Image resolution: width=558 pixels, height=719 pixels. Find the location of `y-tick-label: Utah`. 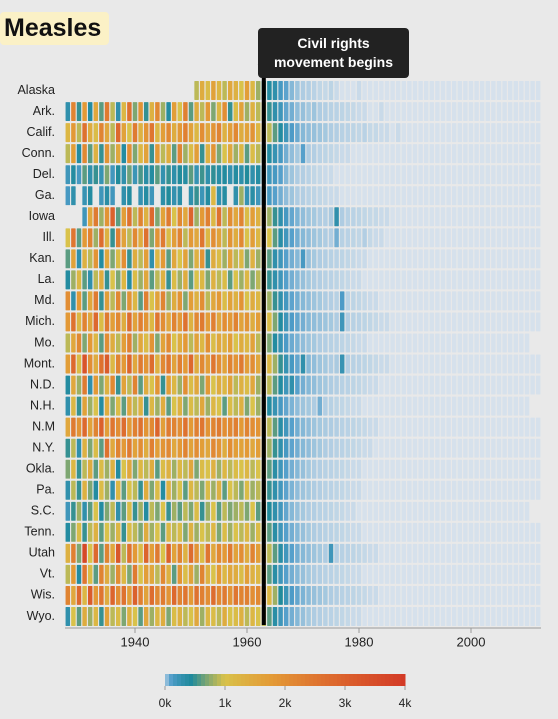

y-tick-label: Utah is located at coordinates (42, 553).